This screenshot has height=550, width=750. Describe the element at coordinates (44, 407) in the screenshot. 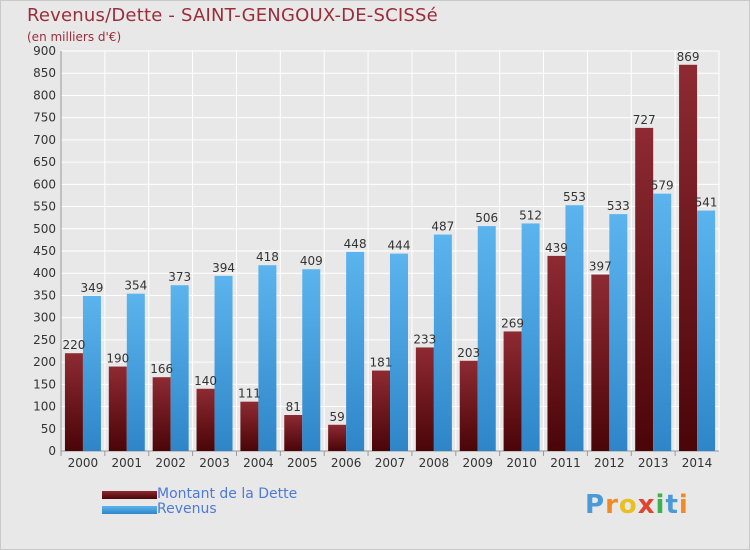

I see `y-tick-label: 100` at that location.